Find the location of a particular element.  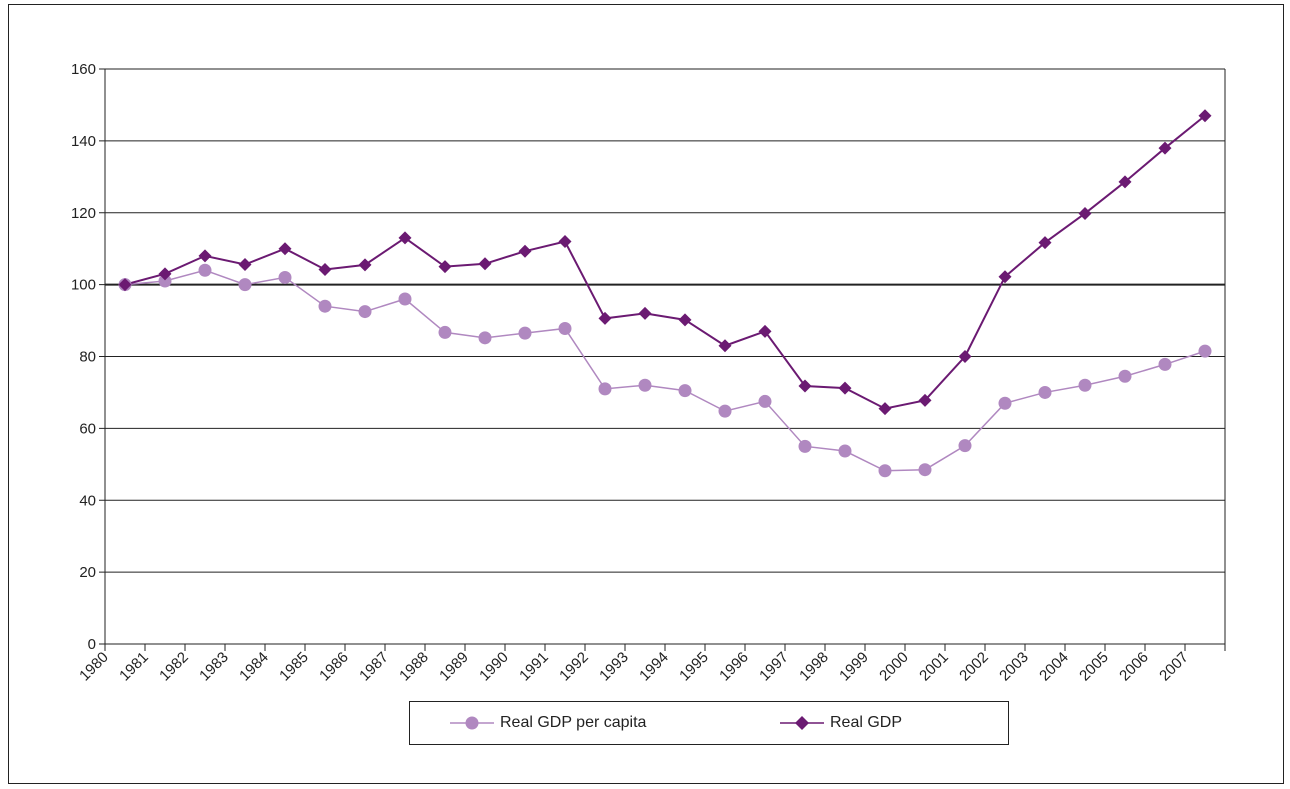

x-tick-label: 2006 is located at coordinates (1134, 667).